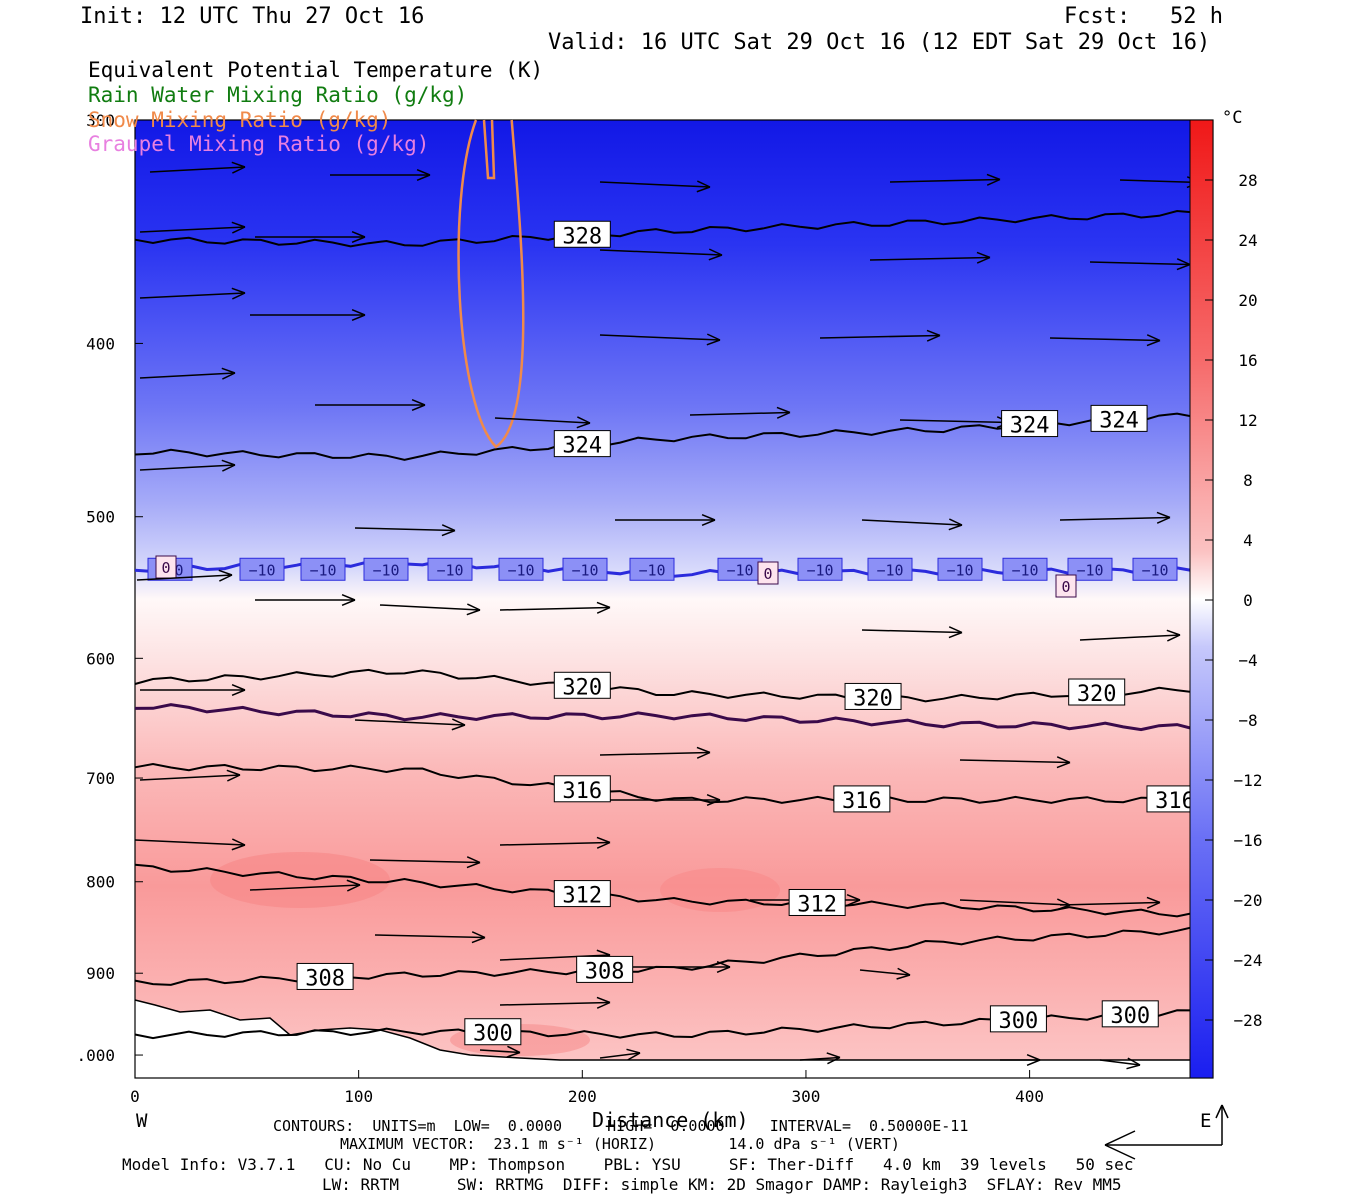  I want to click on x-tick-label: 300, so click(806, 1096).